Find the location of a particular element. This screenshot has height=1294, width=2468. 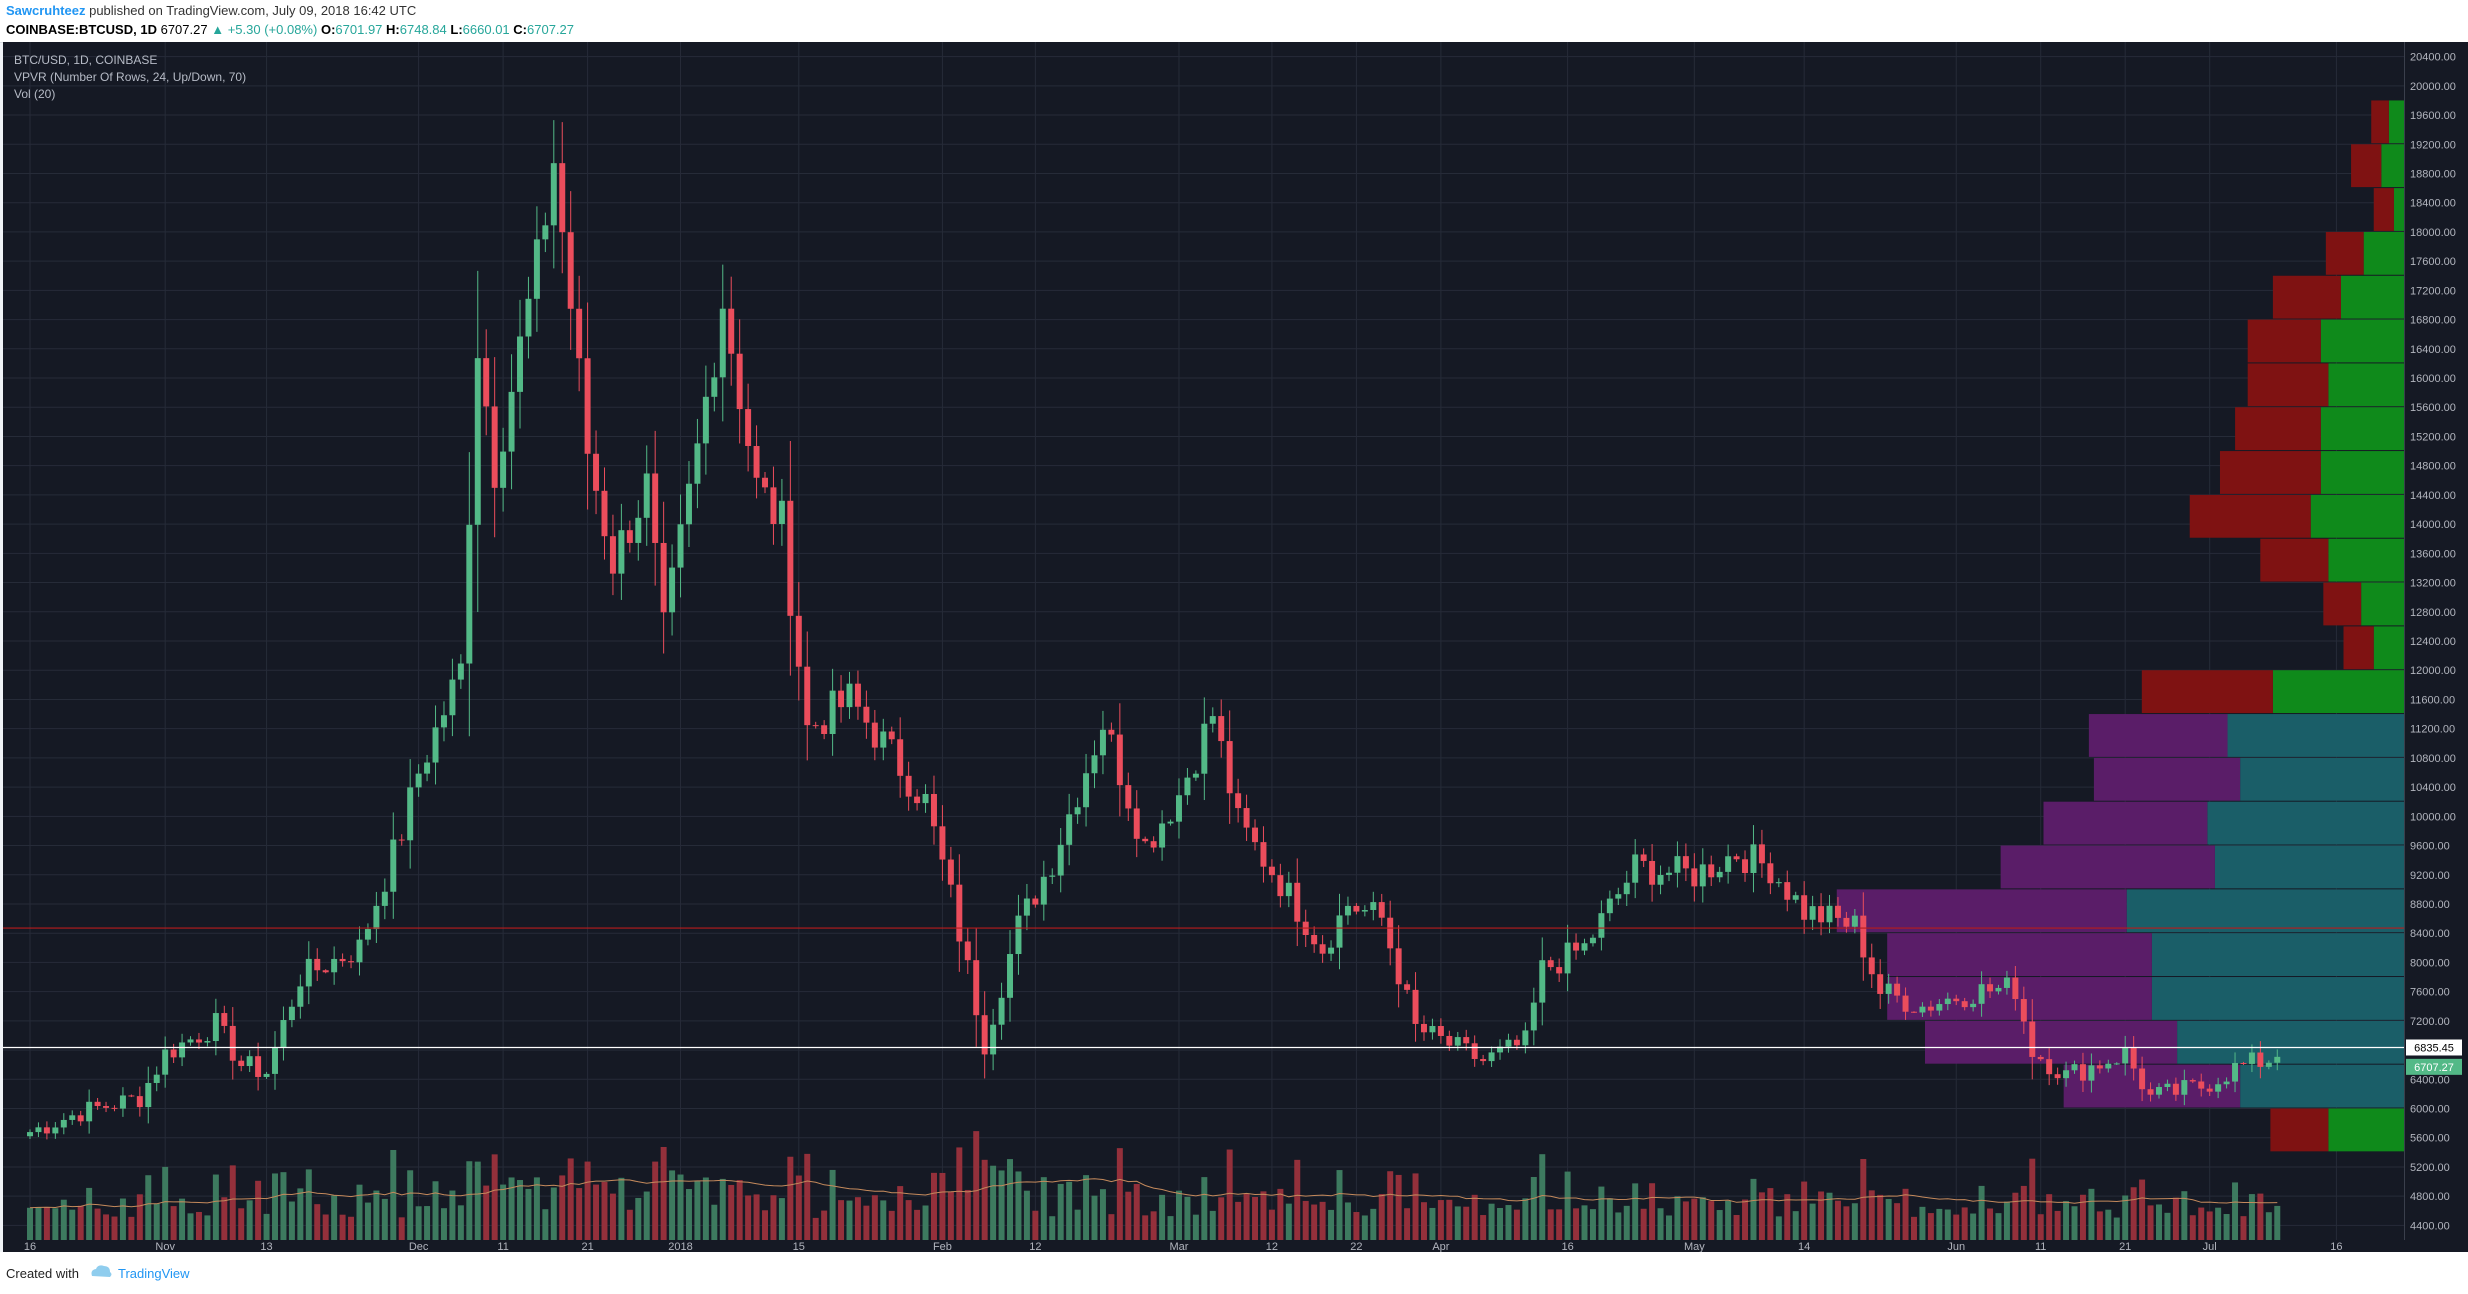

legend-volume: Vol (20) is located at coordinates (35, 94).